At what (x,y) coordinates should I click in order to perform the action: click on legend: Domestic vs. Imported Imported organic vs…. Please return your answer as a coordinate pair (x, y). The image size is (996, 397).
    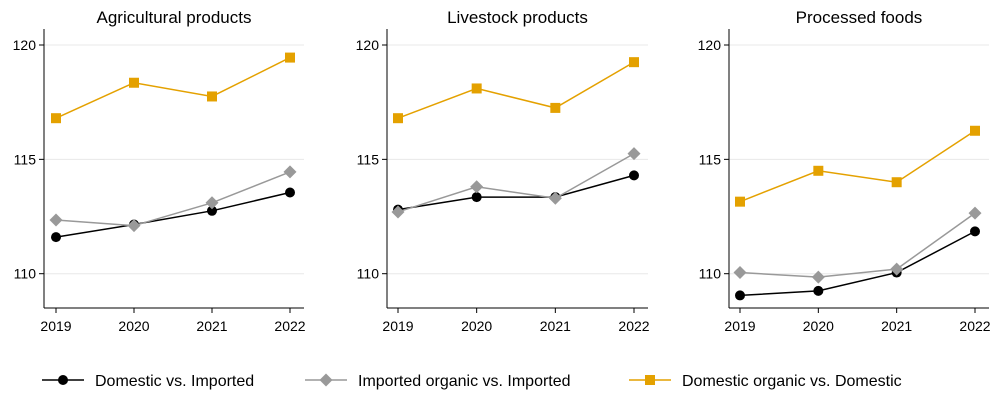
    Looking at the image, I should click on (472, 381).